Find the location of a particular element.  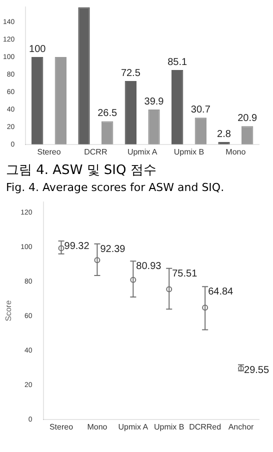

data-label: 30.7 is located at coordinates (200, 110).